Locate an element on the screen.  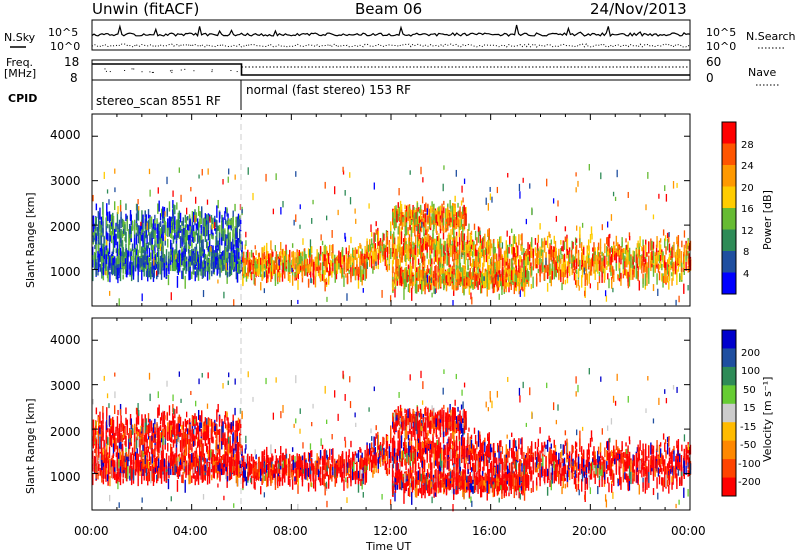
power-cell-1908 is located at coordinates (375, 237).